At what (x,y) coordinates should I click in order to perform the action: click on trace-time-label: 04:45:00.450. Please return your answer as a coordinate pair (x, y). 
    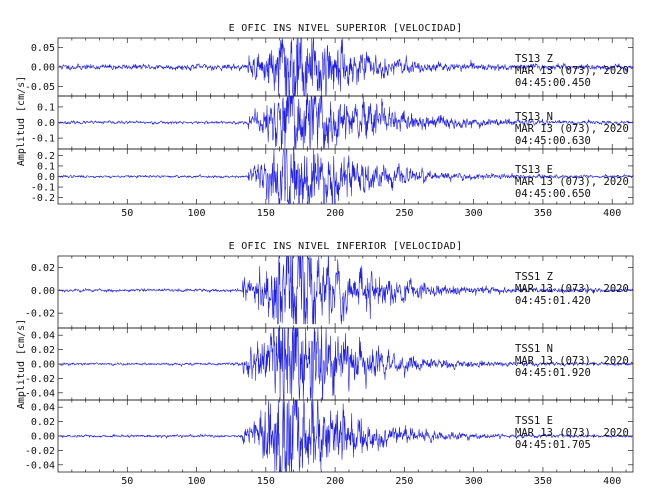
    Looking at the image, I should click on (553, 83).